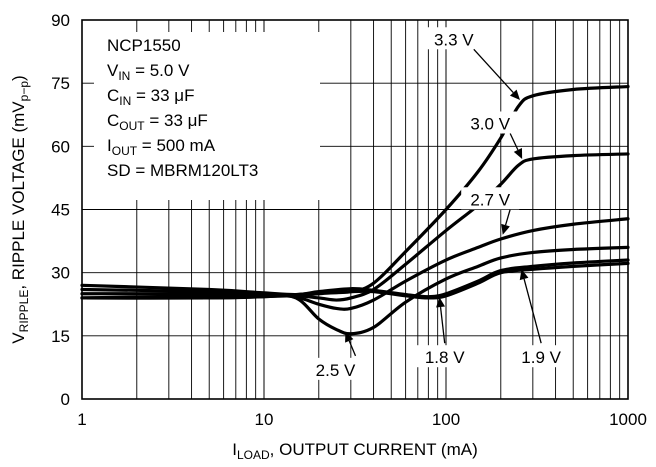 The image size is (656, 467). Describe the element at coordinates (157, 122) in the screenshot. I see `condition-line: COUT = 33 μF` at that location.